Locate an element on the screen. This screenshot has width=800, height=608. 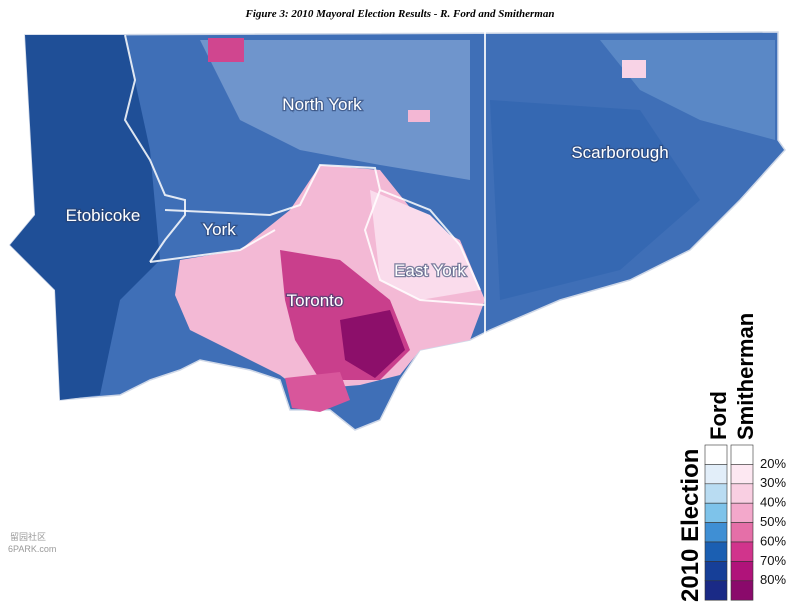
legend-label: 70% is located at coordinates (773, 560).